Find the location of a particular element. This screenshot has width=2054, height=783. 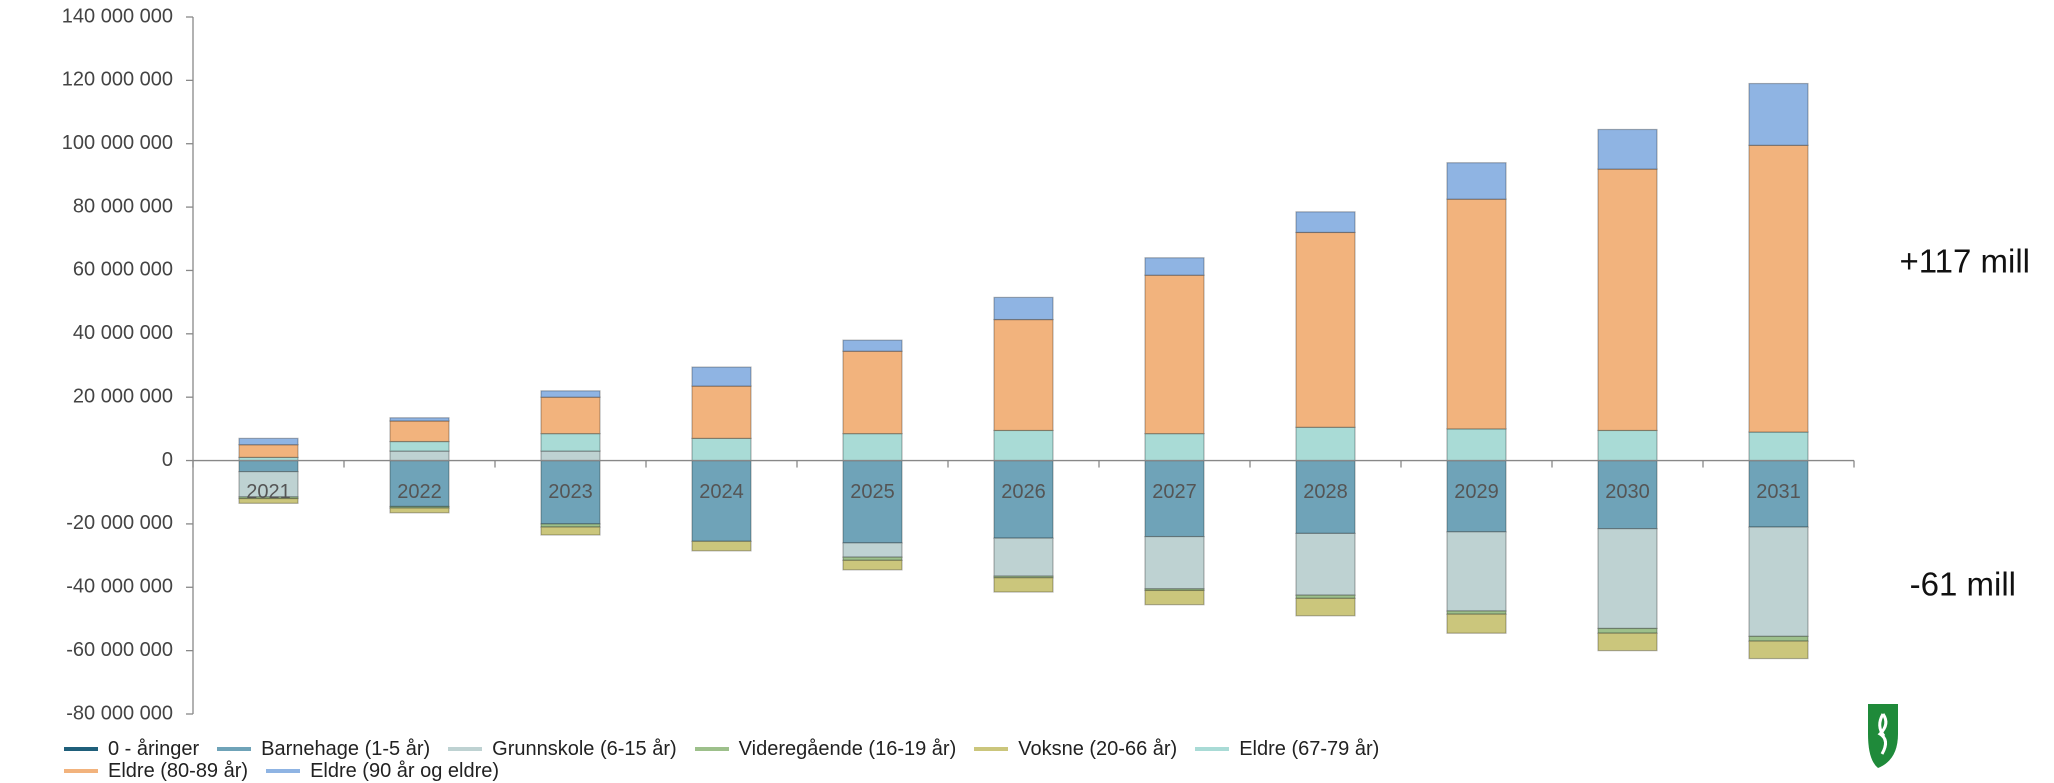

legend-label: Eldre (80-89 år) is located at coordinates (178, 770).